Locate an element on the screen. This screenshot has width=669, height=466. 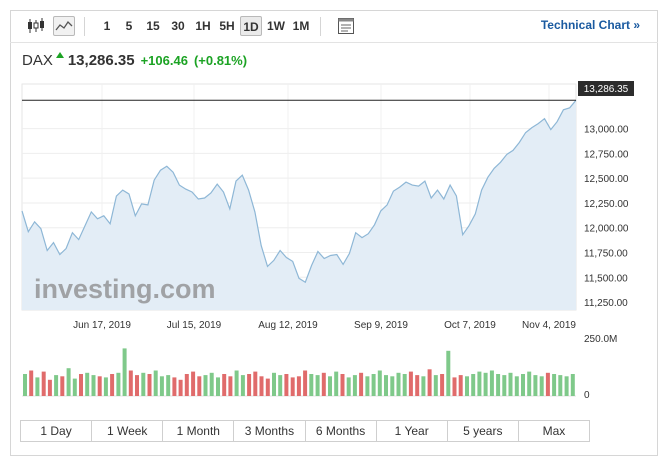
quote-header: DAX 13,286.35 +106.46 (+0.81%) is located at coordinates (134, 60).